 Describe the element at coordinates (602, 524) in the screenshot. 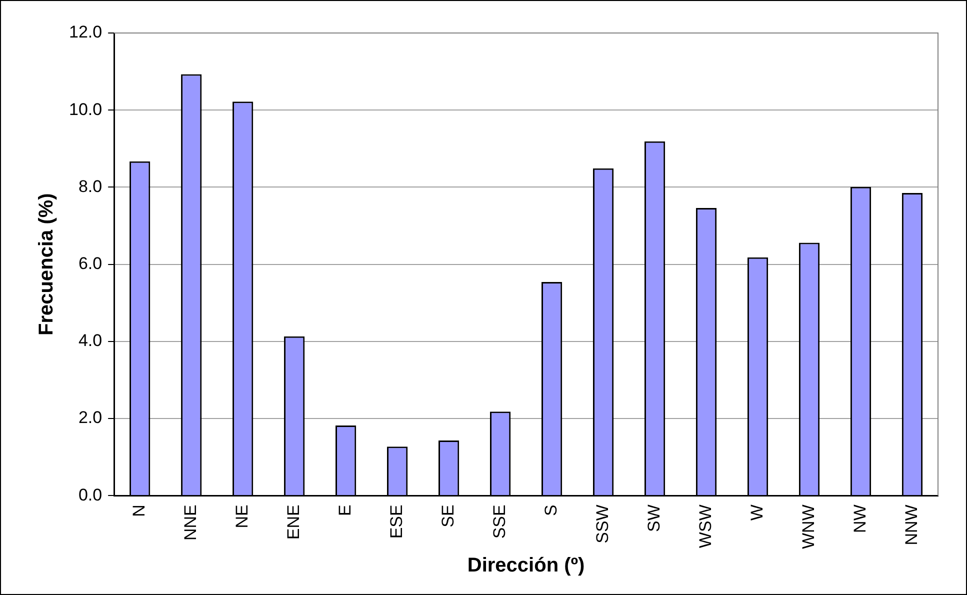

I see `x-tick-label: SSW` at that location.